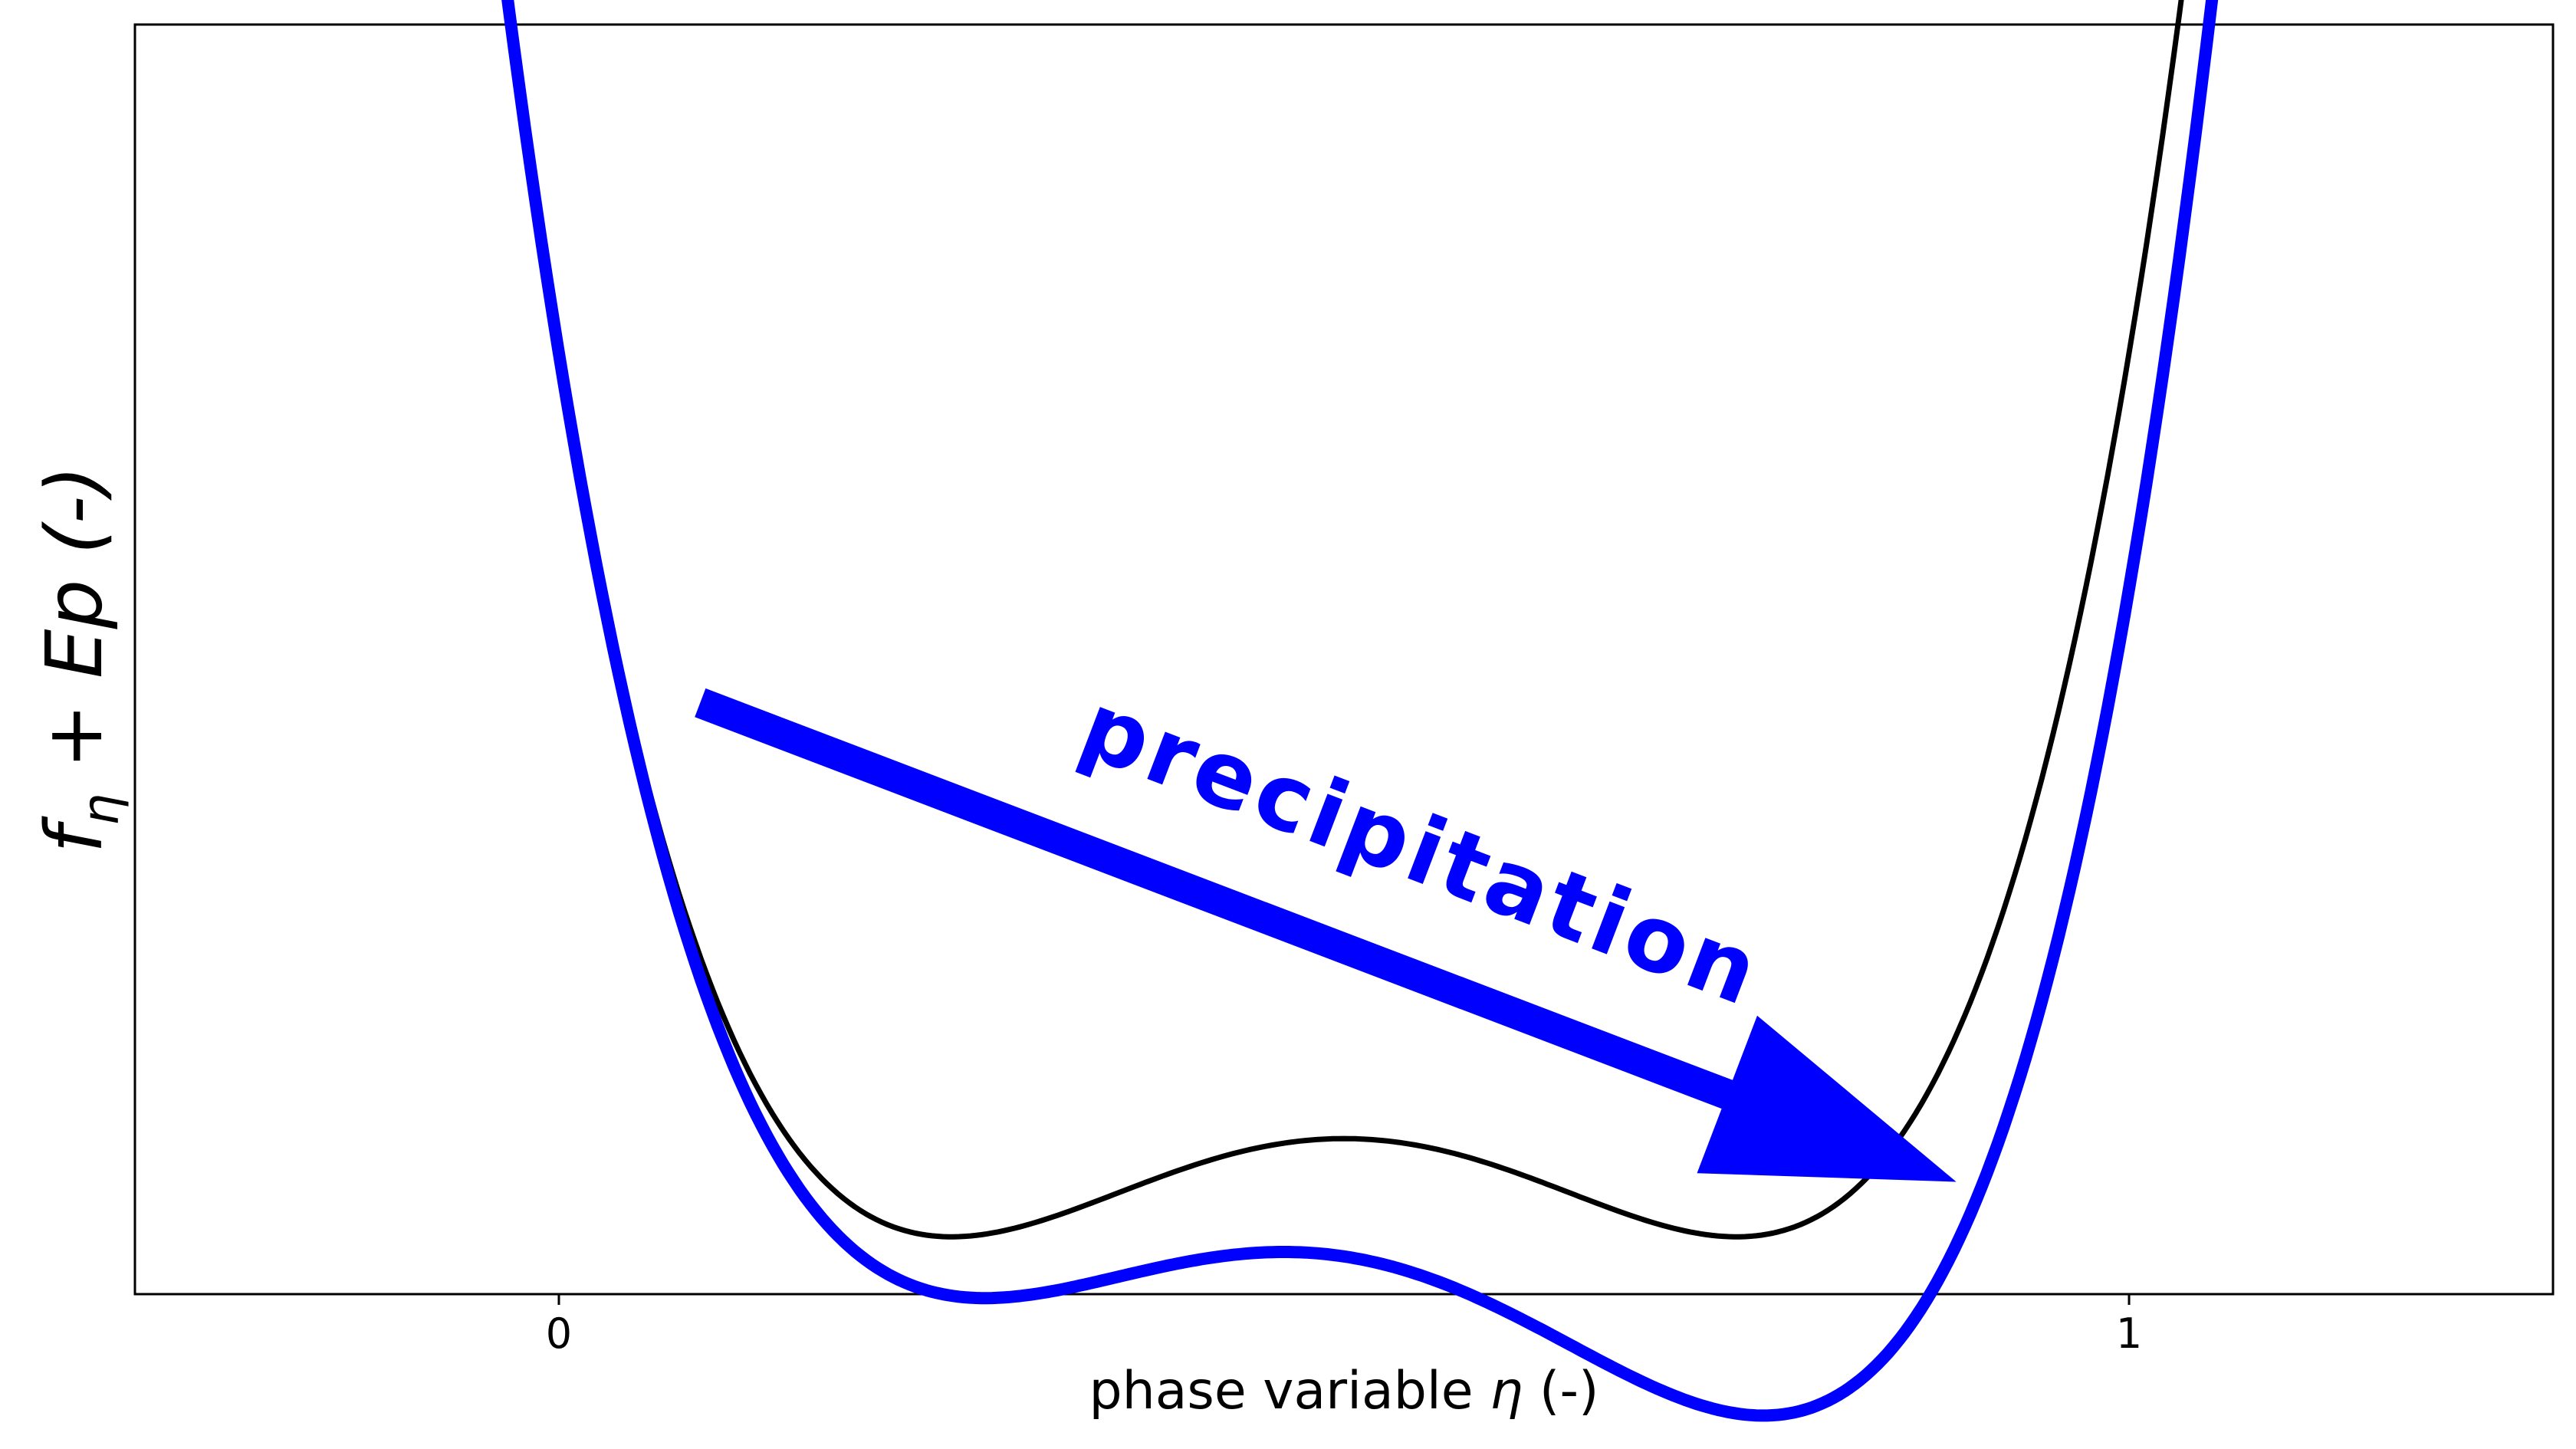 This screenshot has height=1449, width=2576. I want to click on x-tick-label: 0, so click(559, 1333).